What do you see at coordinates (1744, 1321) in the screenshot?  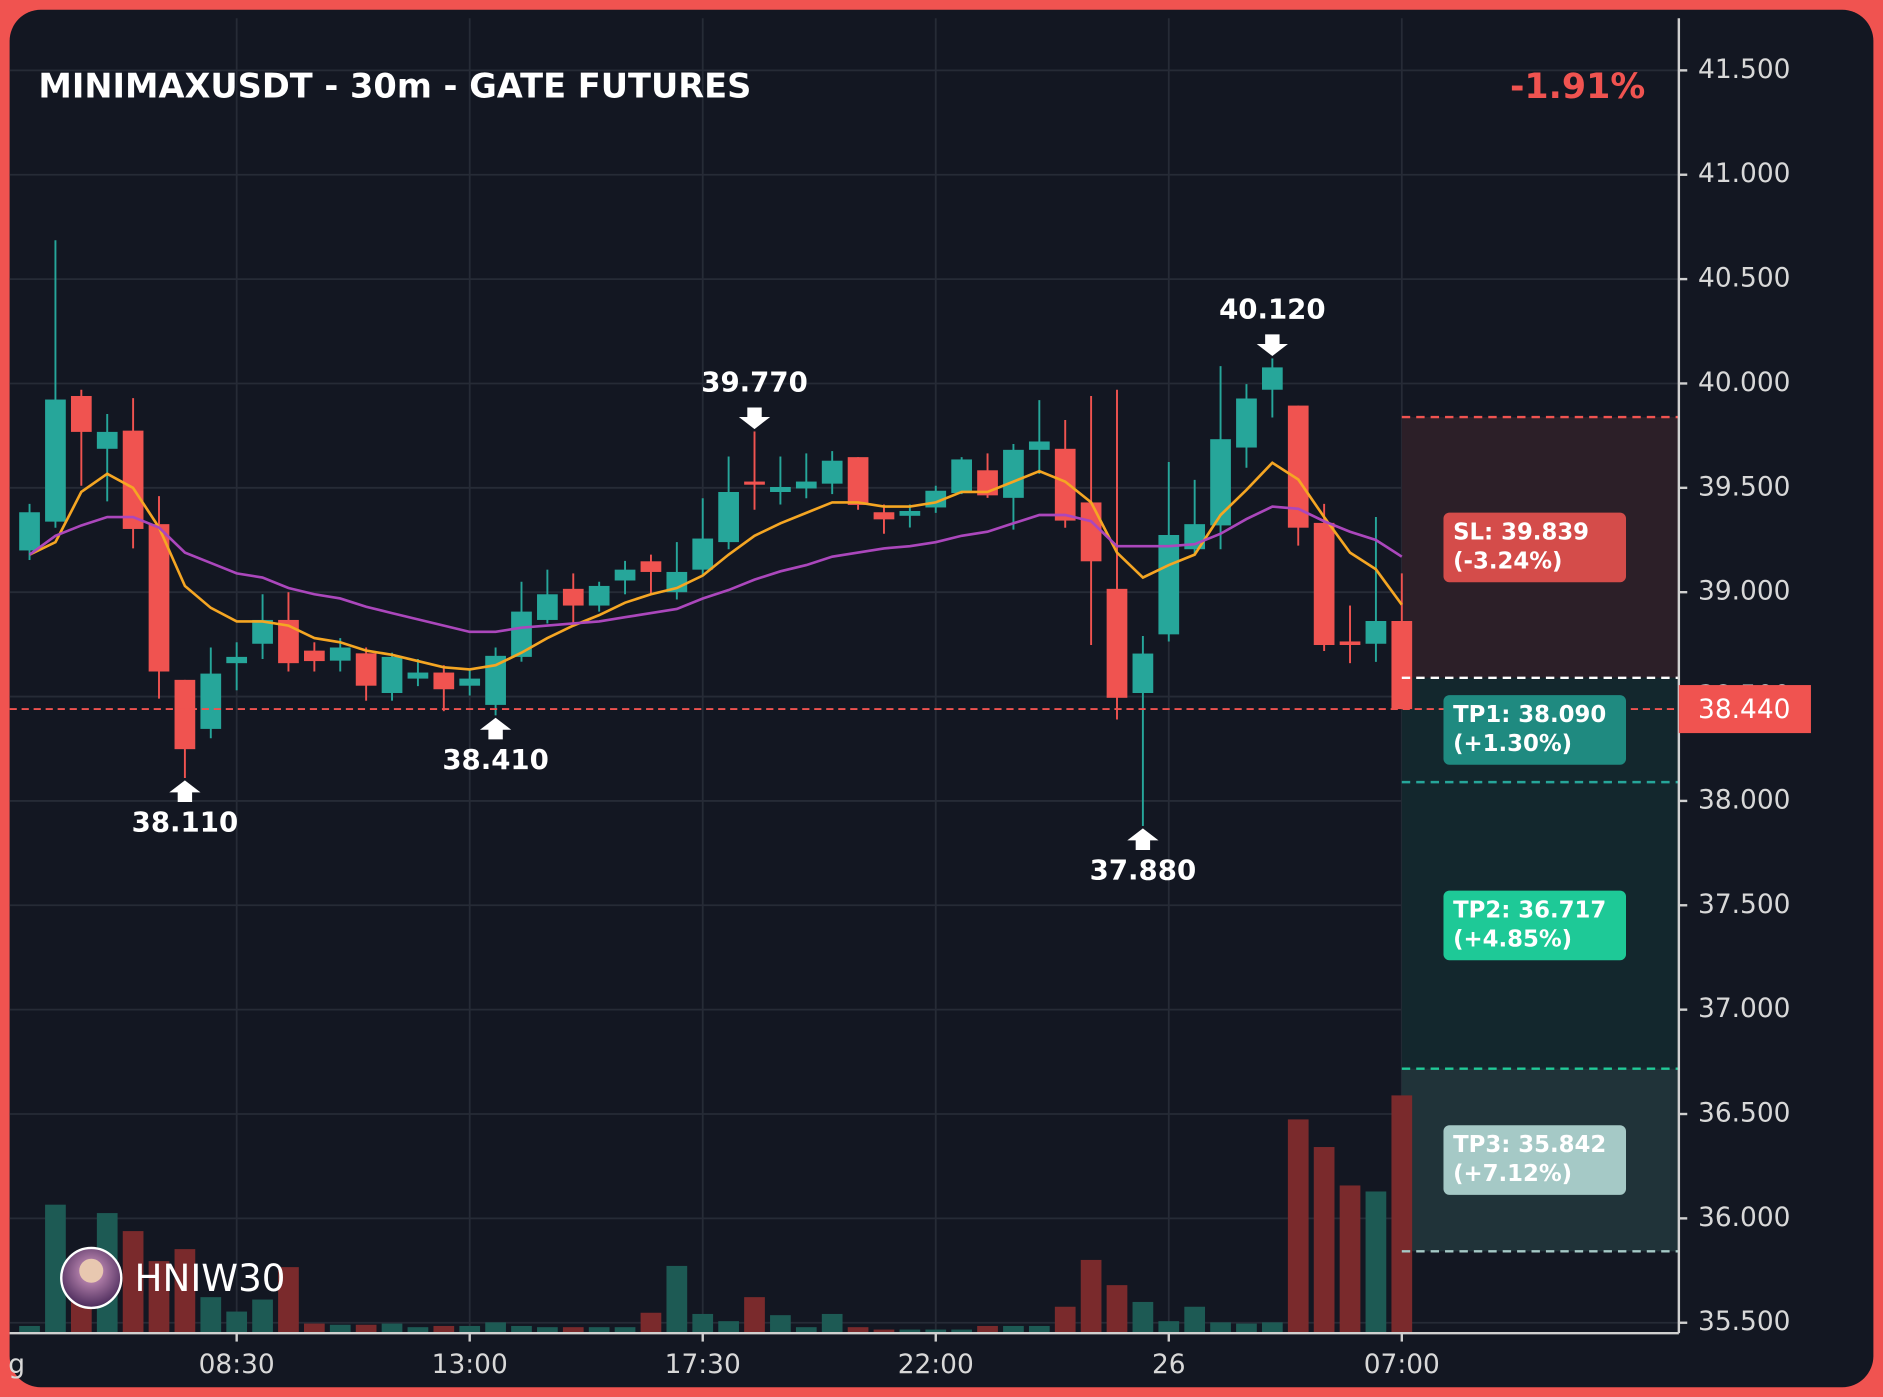 I see `y-tick-label: 35.500` at bounding box center [1744, 1321].